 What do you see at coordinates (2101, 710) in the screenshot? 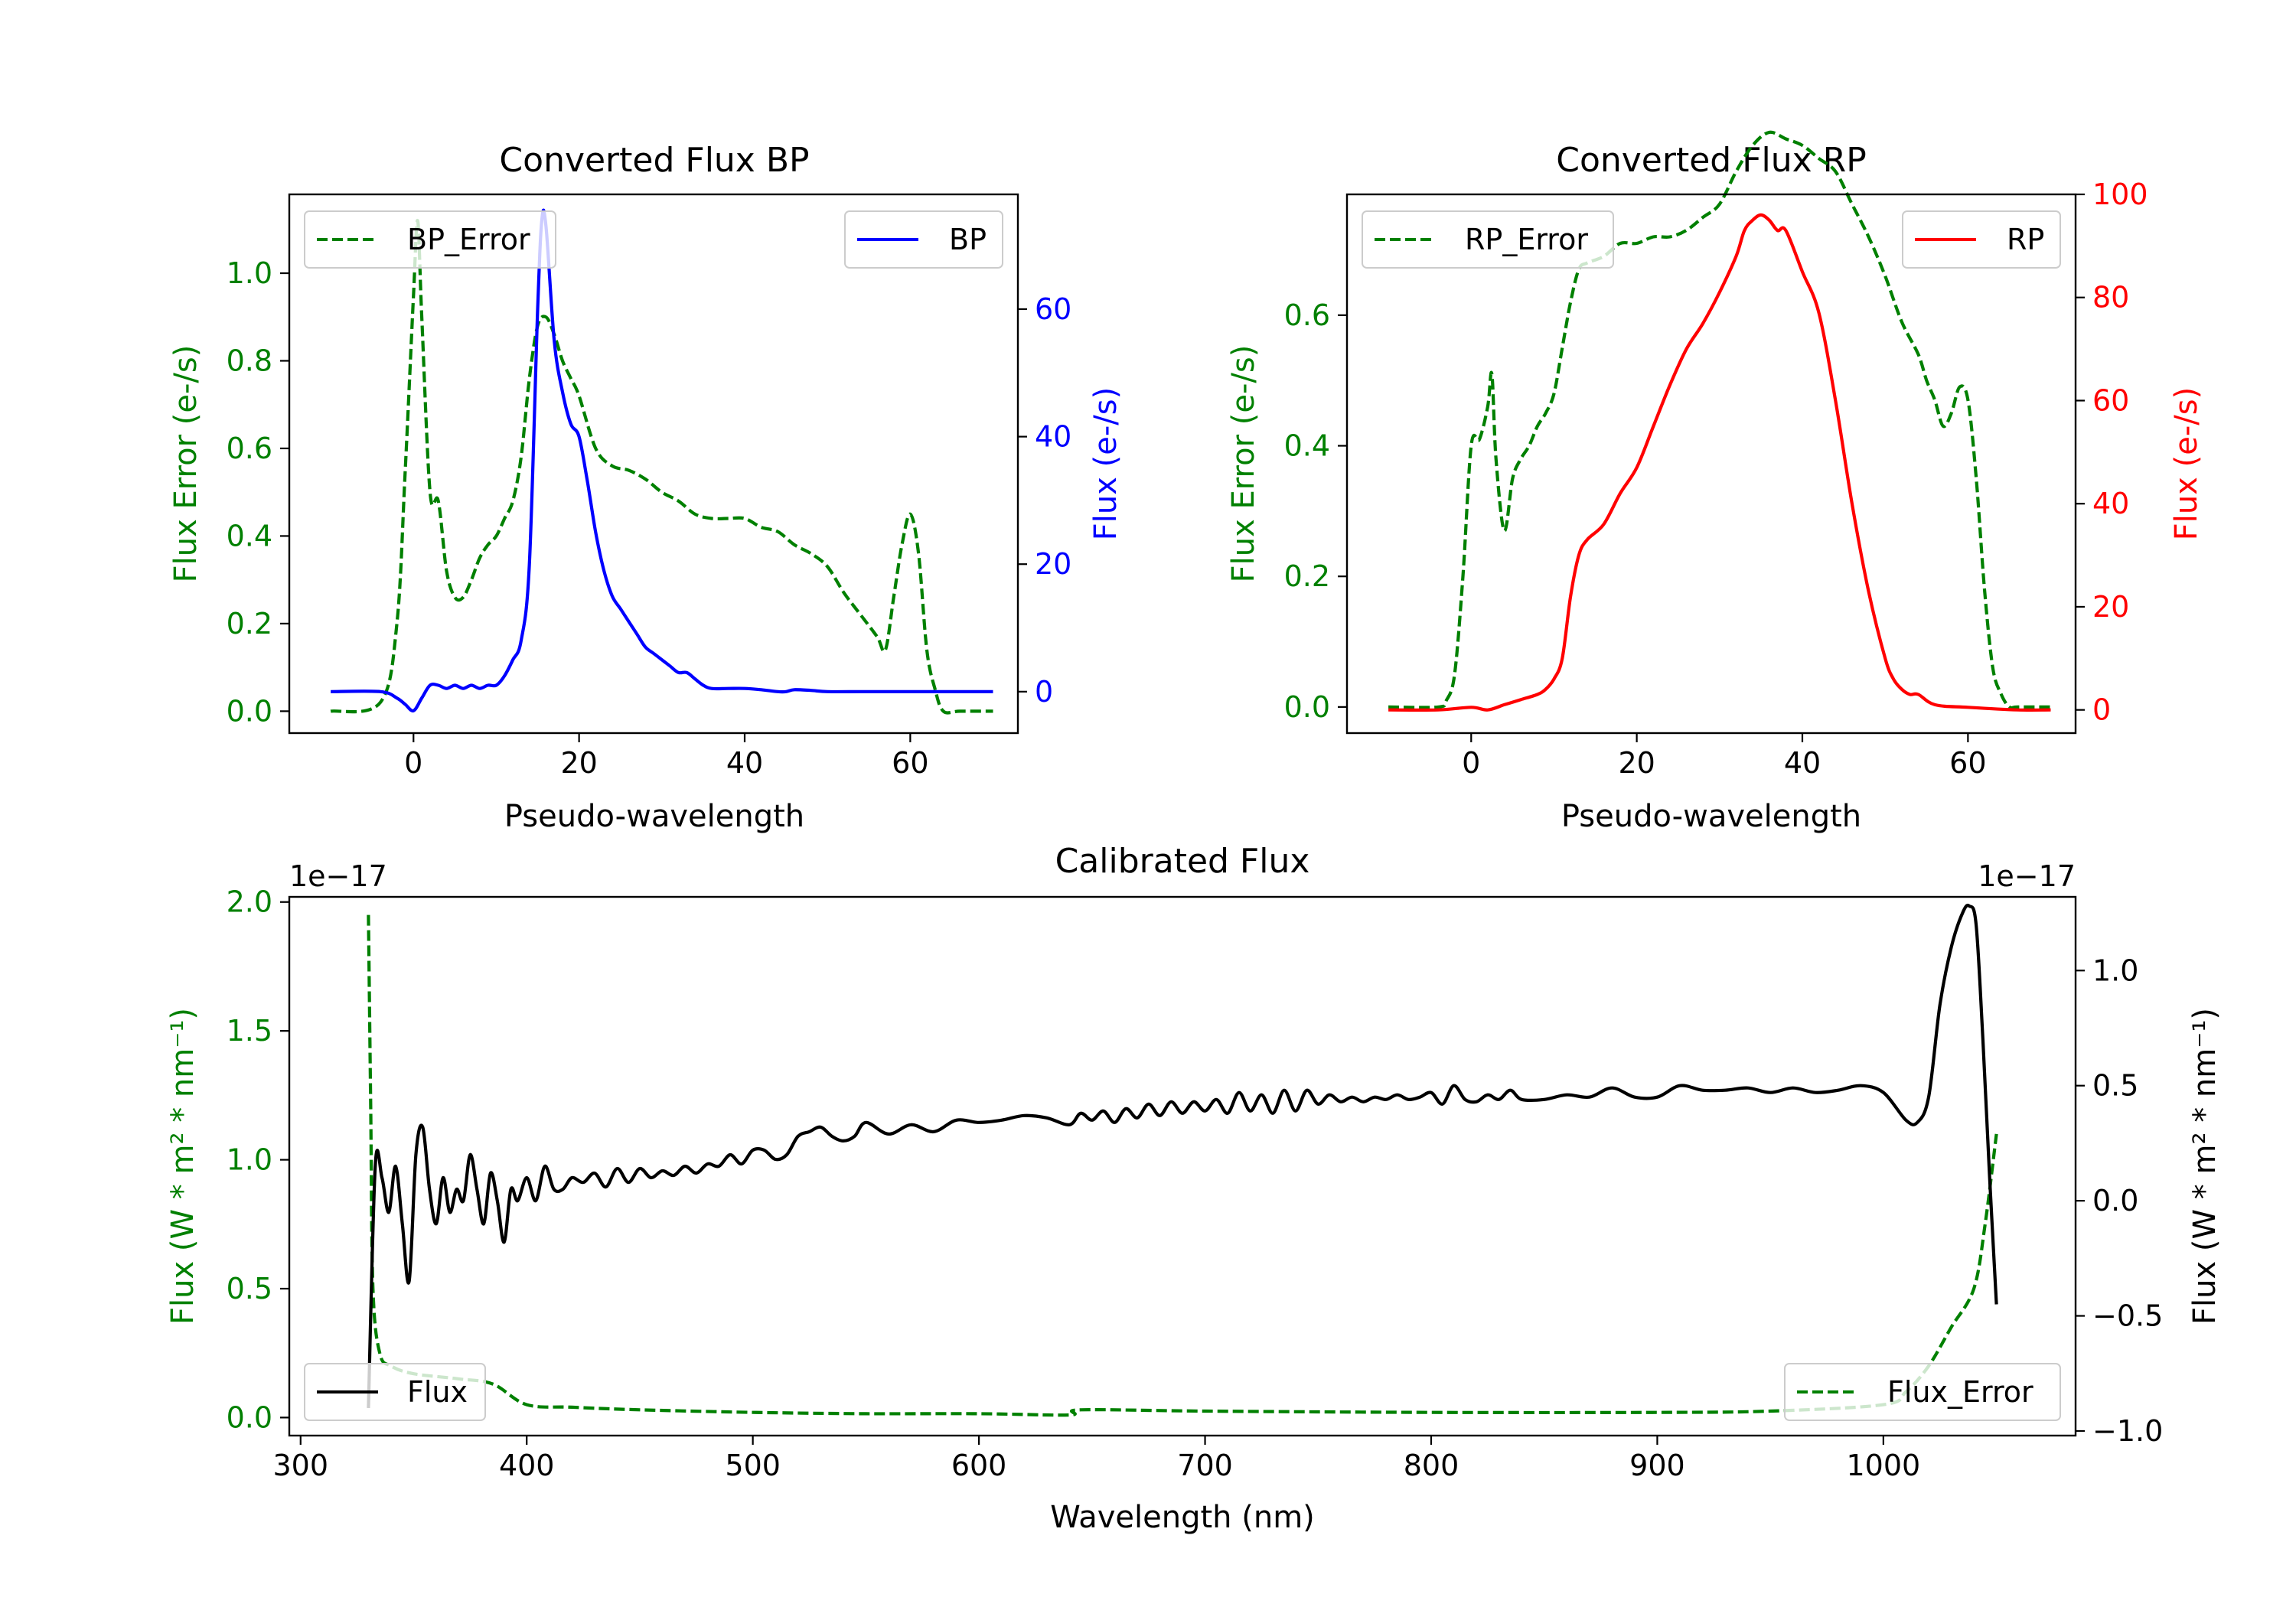
I see `rp-ytick-right-label: 0` at bounding box center [2101, 710].